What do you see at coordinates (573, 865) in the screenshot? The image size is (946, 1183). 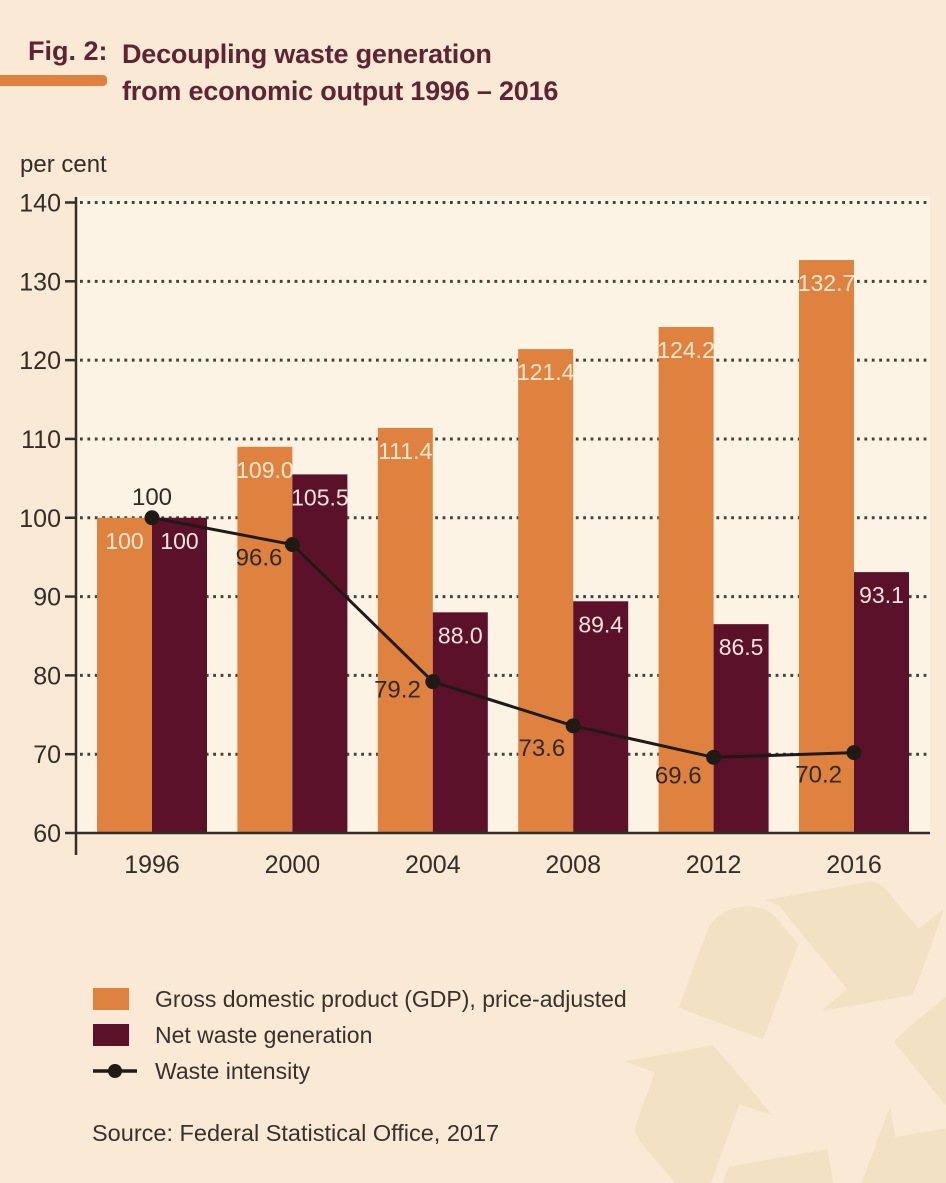 I see `x-tick-label-2008: 2008` at bounding box center [573, 865].